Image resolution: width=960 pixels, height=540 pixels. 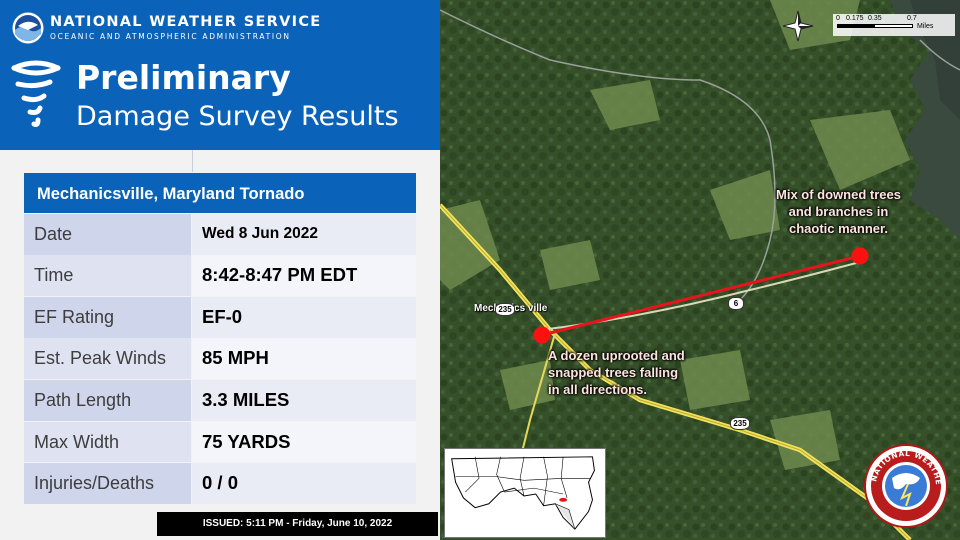 I want to click on table-row-max-width: Max Width 75 YARDS, so click(x=220, y=442).